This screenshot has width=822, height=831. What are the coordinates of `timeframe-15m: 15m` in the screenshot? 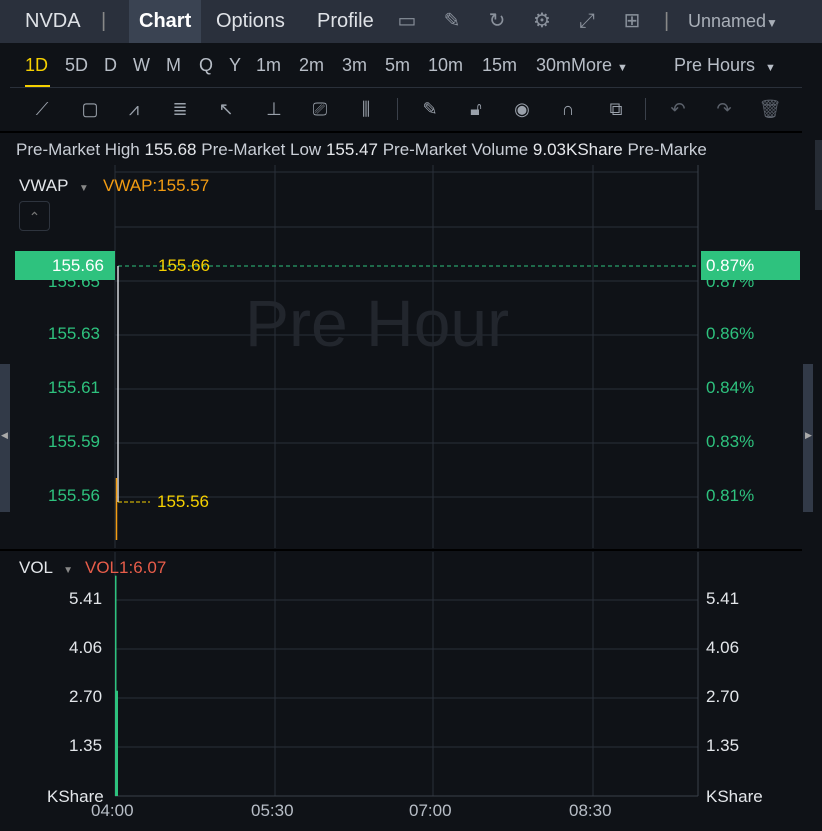 It's located at (500, 65).